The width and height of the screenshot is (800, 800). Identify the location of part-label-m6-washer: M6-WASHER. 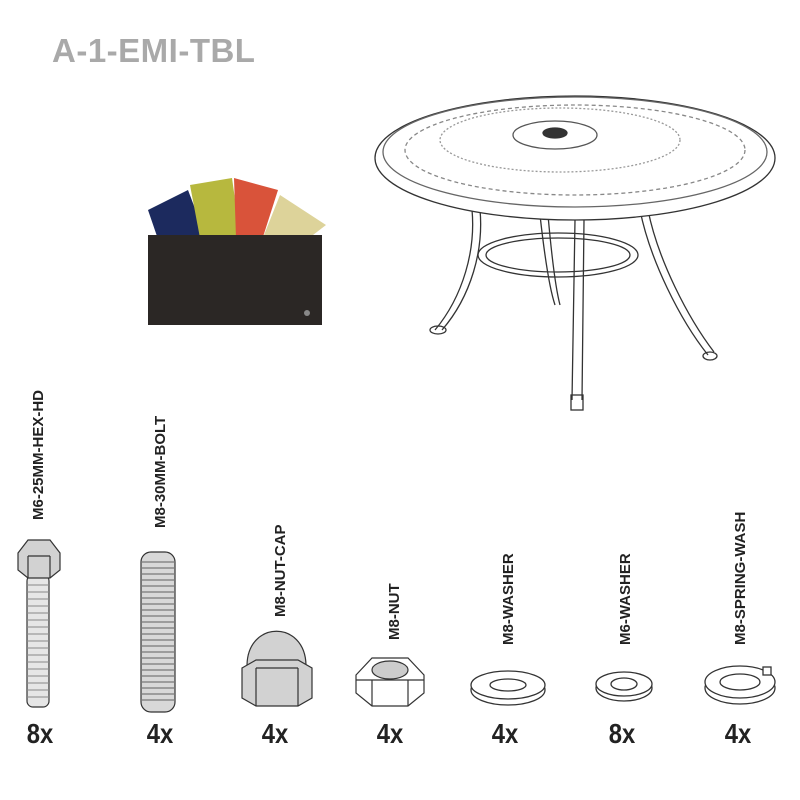
(625, 599).